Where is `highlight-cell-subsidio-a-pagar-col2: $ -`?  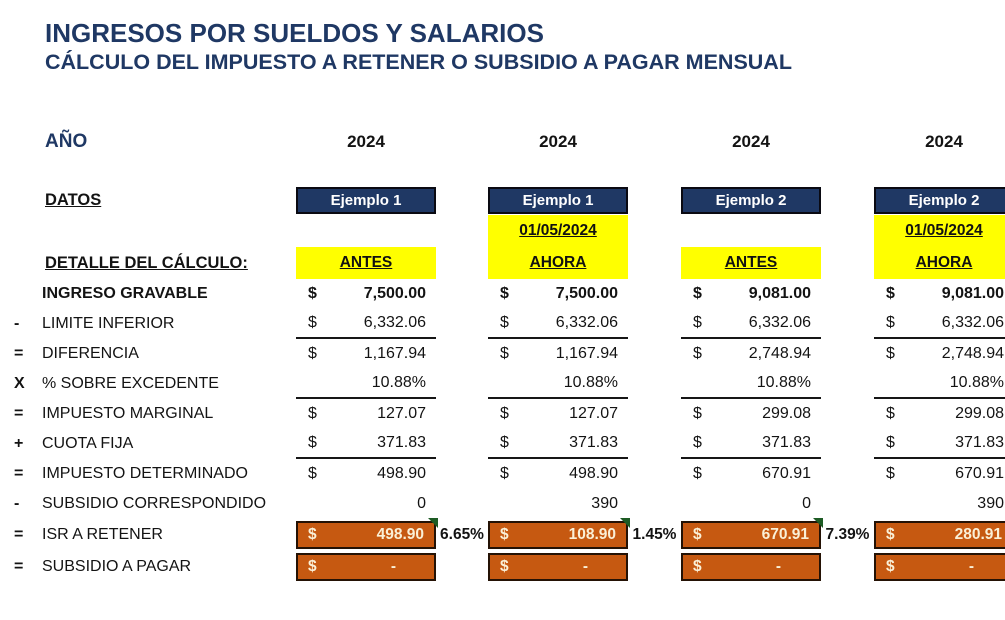
highlight-cell-subsidio-a-pagar-col2: $ - is located at coordinates (558, 567).